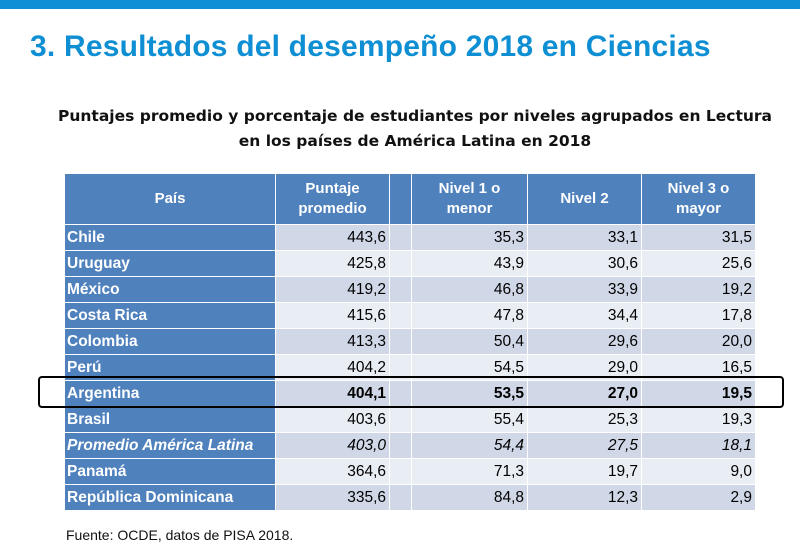 The width and height of the screenshot is (800, 553). What do you see at coordinates (584, 341) in the screenshot?
I see `level-2-cell: 29,6` at bounding box center [584, 341].